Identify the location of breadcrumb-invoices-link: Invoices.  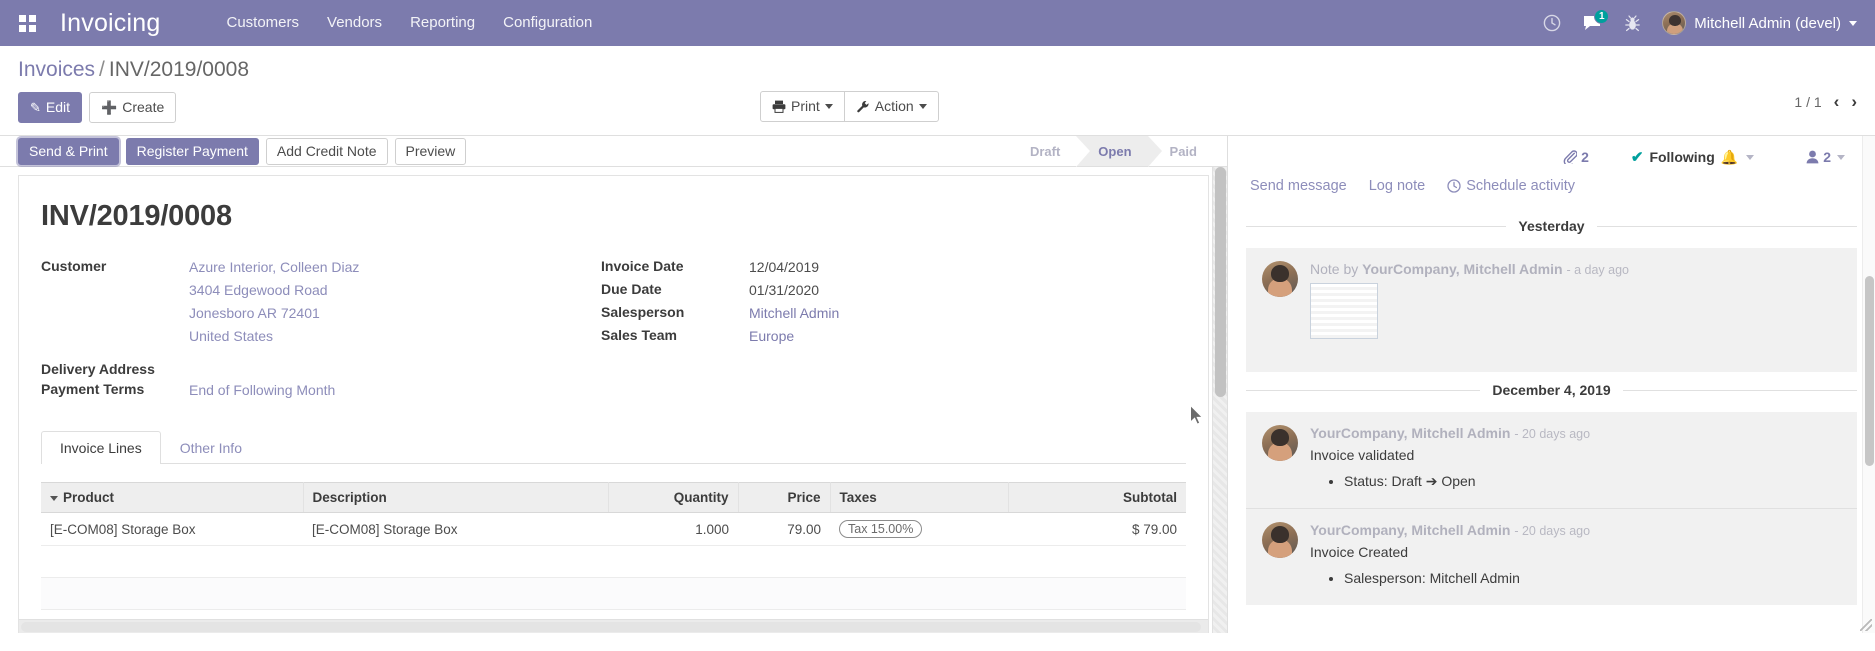
(57, 69).